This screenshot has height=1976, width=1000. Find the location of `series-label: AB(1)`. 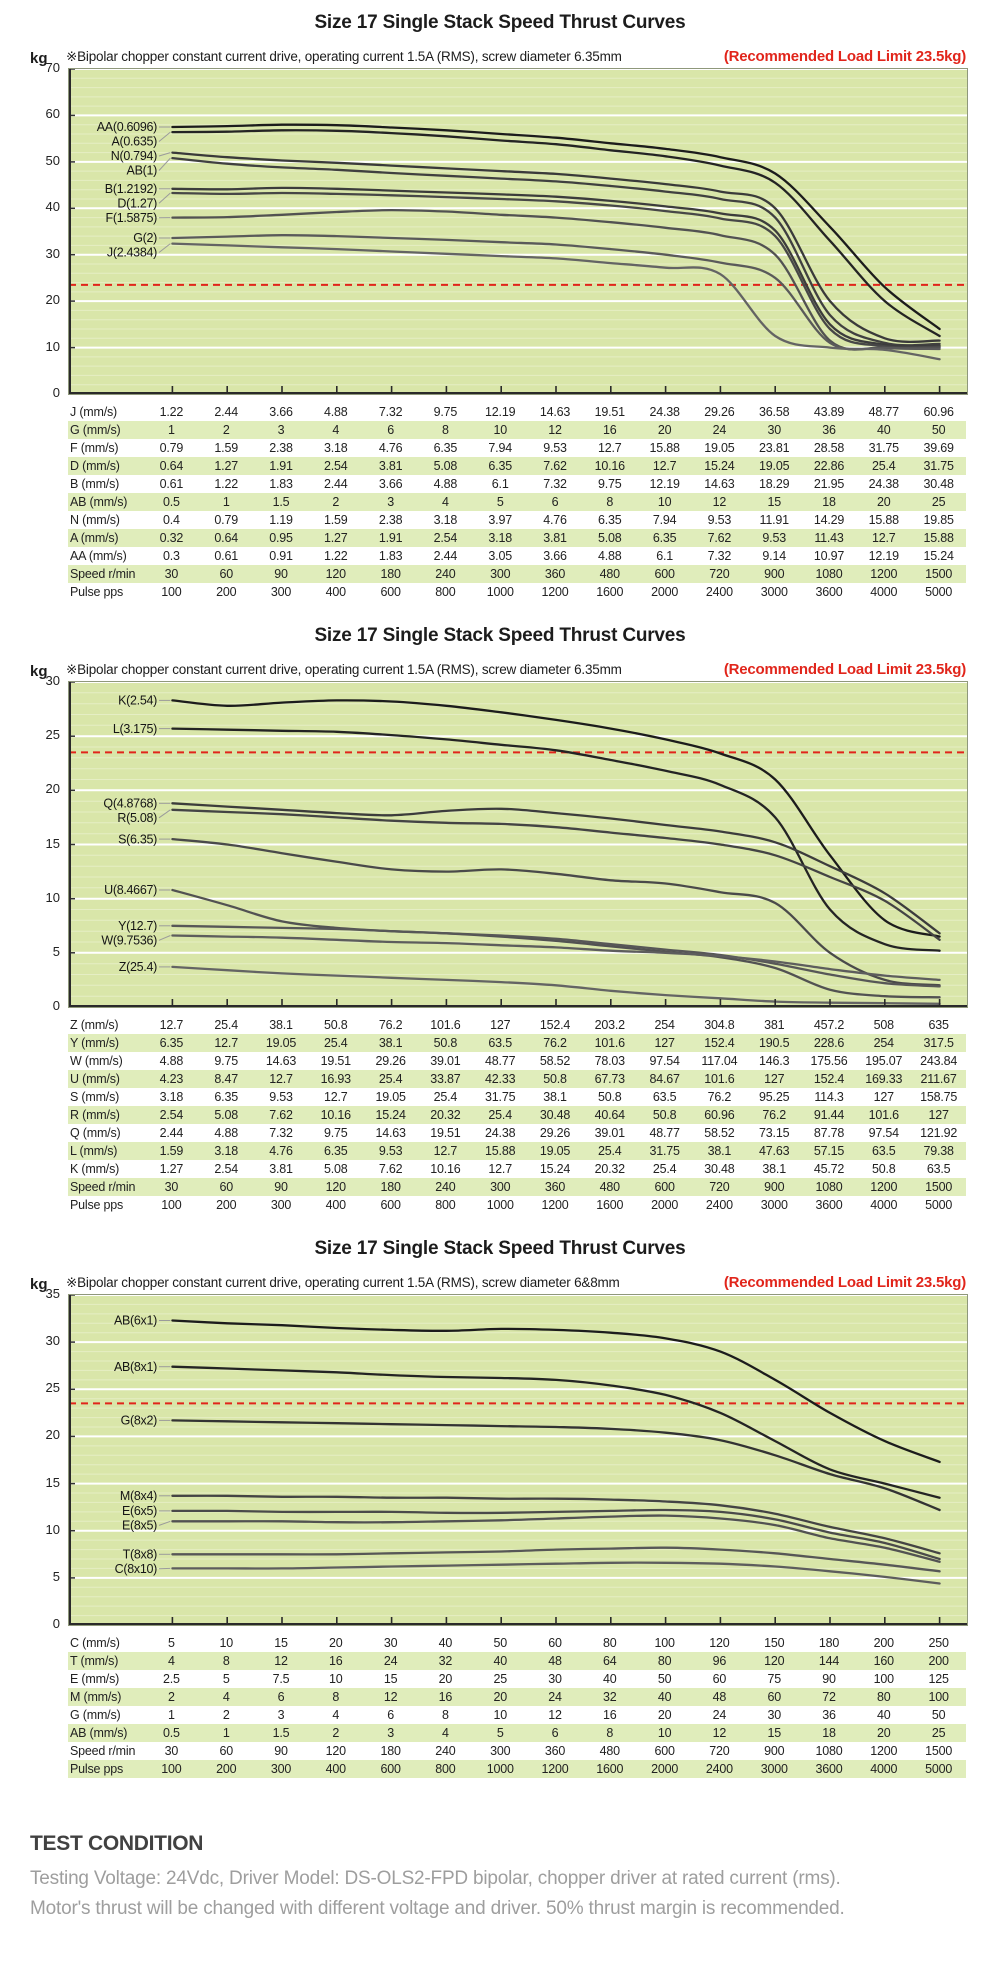

series-label: AB(1) is located at coordinates (142, 171).